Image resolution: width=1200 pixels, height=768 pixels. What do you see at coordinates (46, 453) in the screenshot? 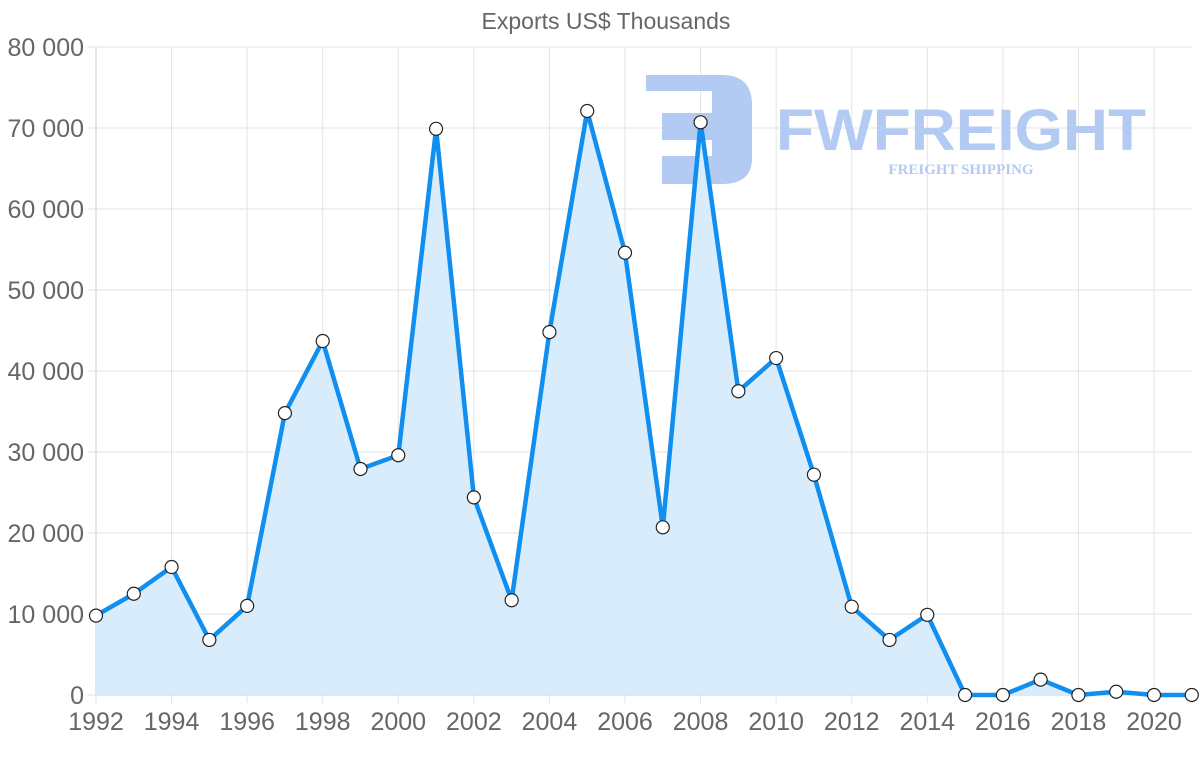
I see `y-tick-label: 30 000` at bounding box center [46, 453].